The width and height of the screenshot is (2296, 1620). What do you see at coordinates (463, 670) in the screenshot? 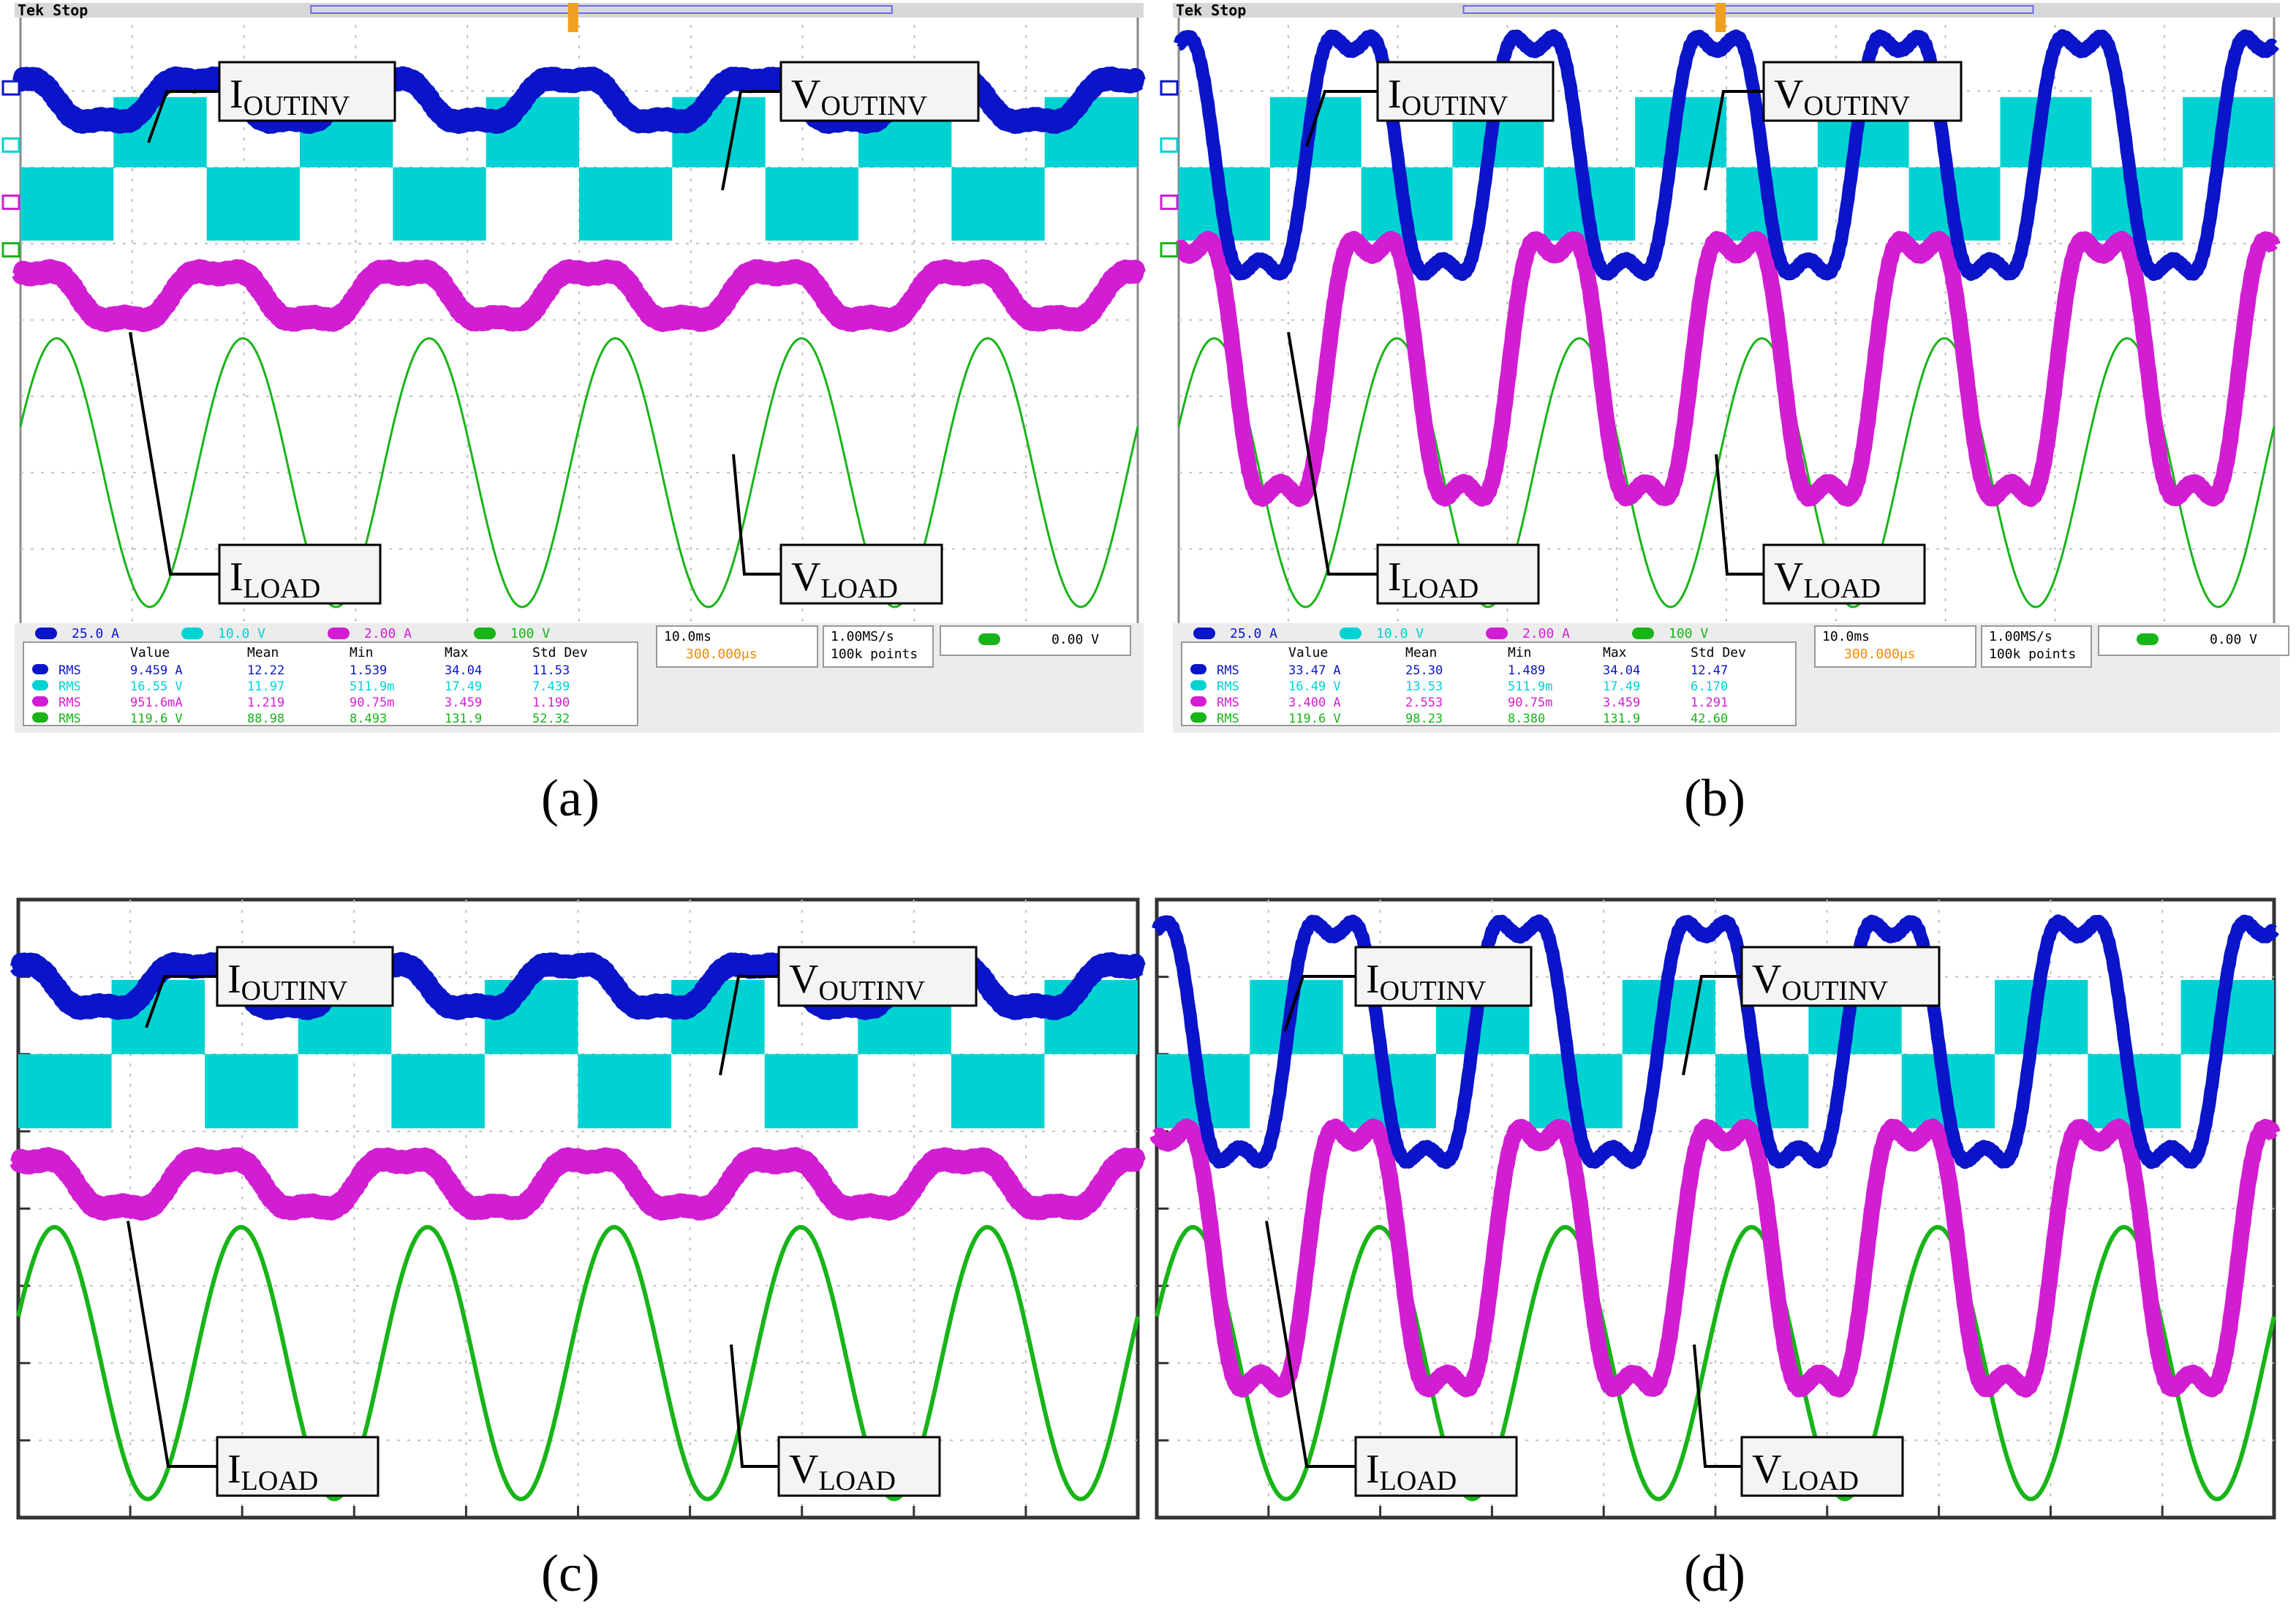
I see `meas-cell: 34.04` at bounding box center [463, 670].